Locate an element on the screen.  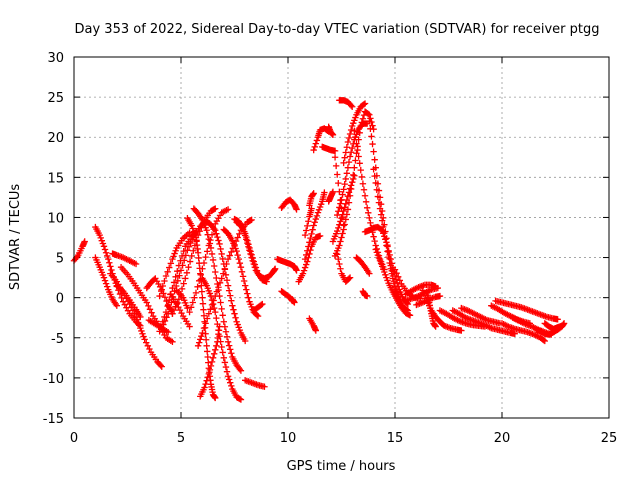
x-tick-labels: 0 5 10 15 20 25 is located at coordinates (343, 438).